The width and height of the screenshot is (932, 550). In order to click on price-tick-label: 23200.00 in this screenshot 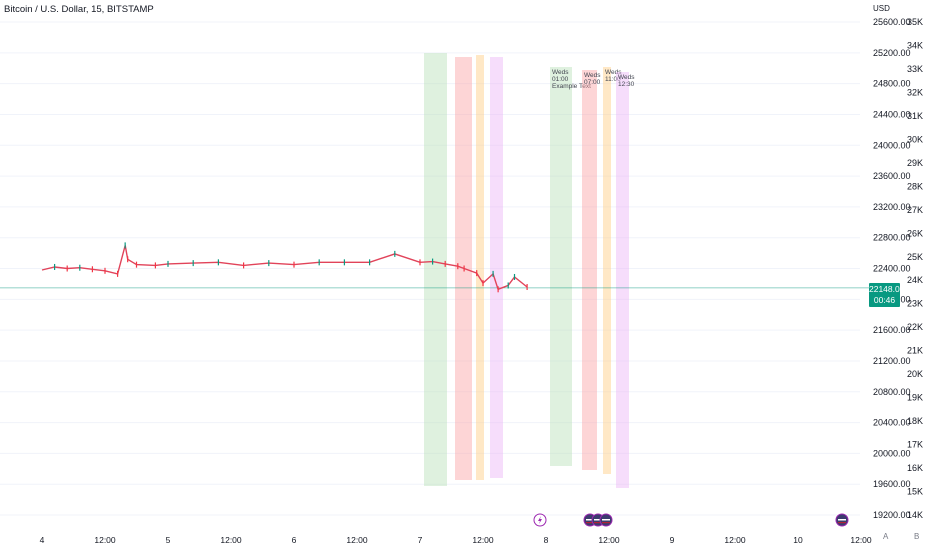, I will do `click(892, 207)`.